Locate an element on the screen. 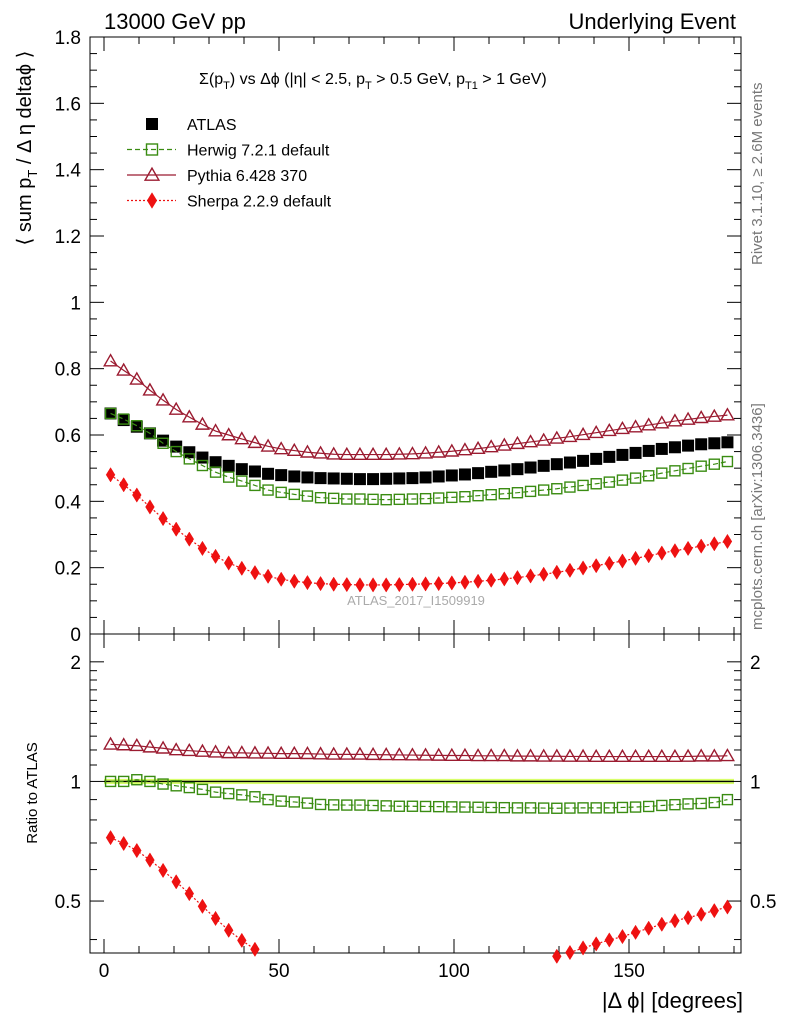  ratio-series-pythia is located at coordinates (419, 749).